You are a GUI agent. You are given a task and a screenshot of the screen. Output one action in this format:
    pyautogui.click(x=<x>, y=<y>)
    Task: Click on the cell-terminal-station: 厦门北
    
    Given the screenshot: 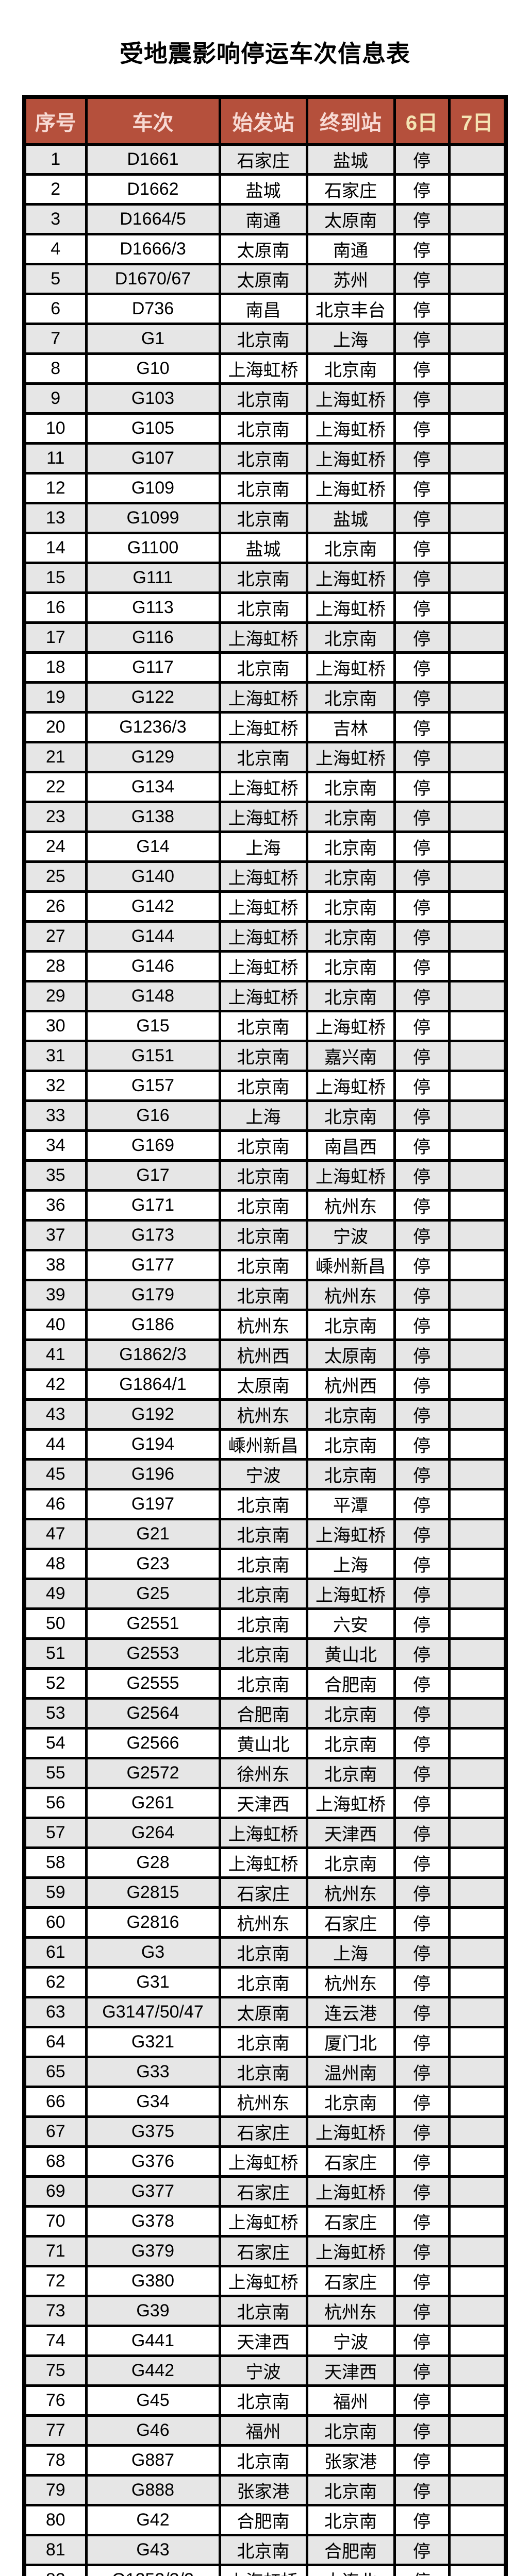 What is the action you would take?
    pyautogui.click(x=350, y=2042)
    